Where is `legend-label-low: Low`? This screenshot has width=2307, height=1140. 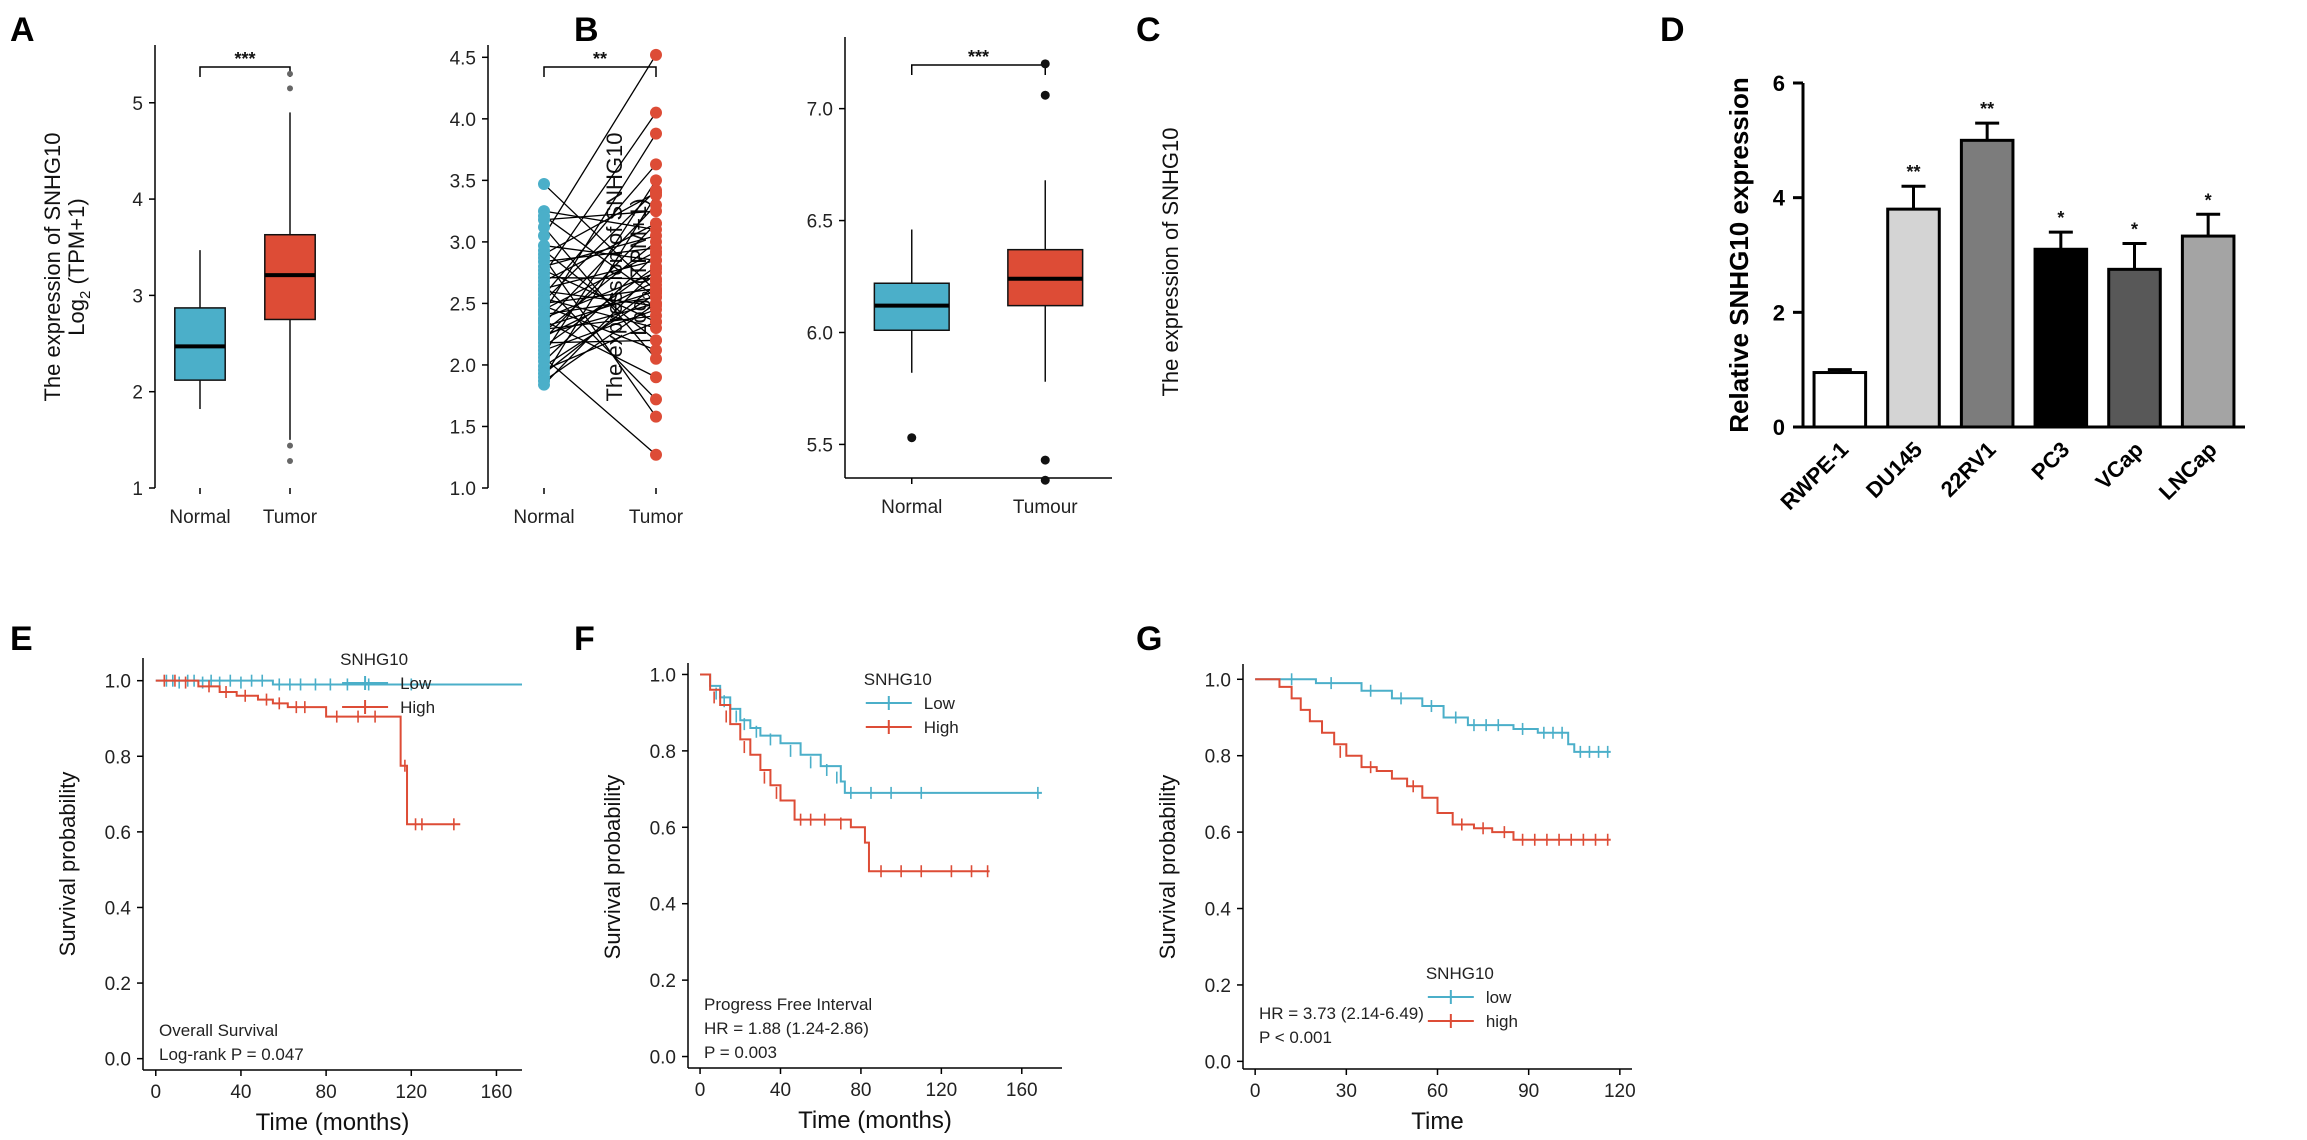 legend-label-low: Low is located at coordinates (416, 683).